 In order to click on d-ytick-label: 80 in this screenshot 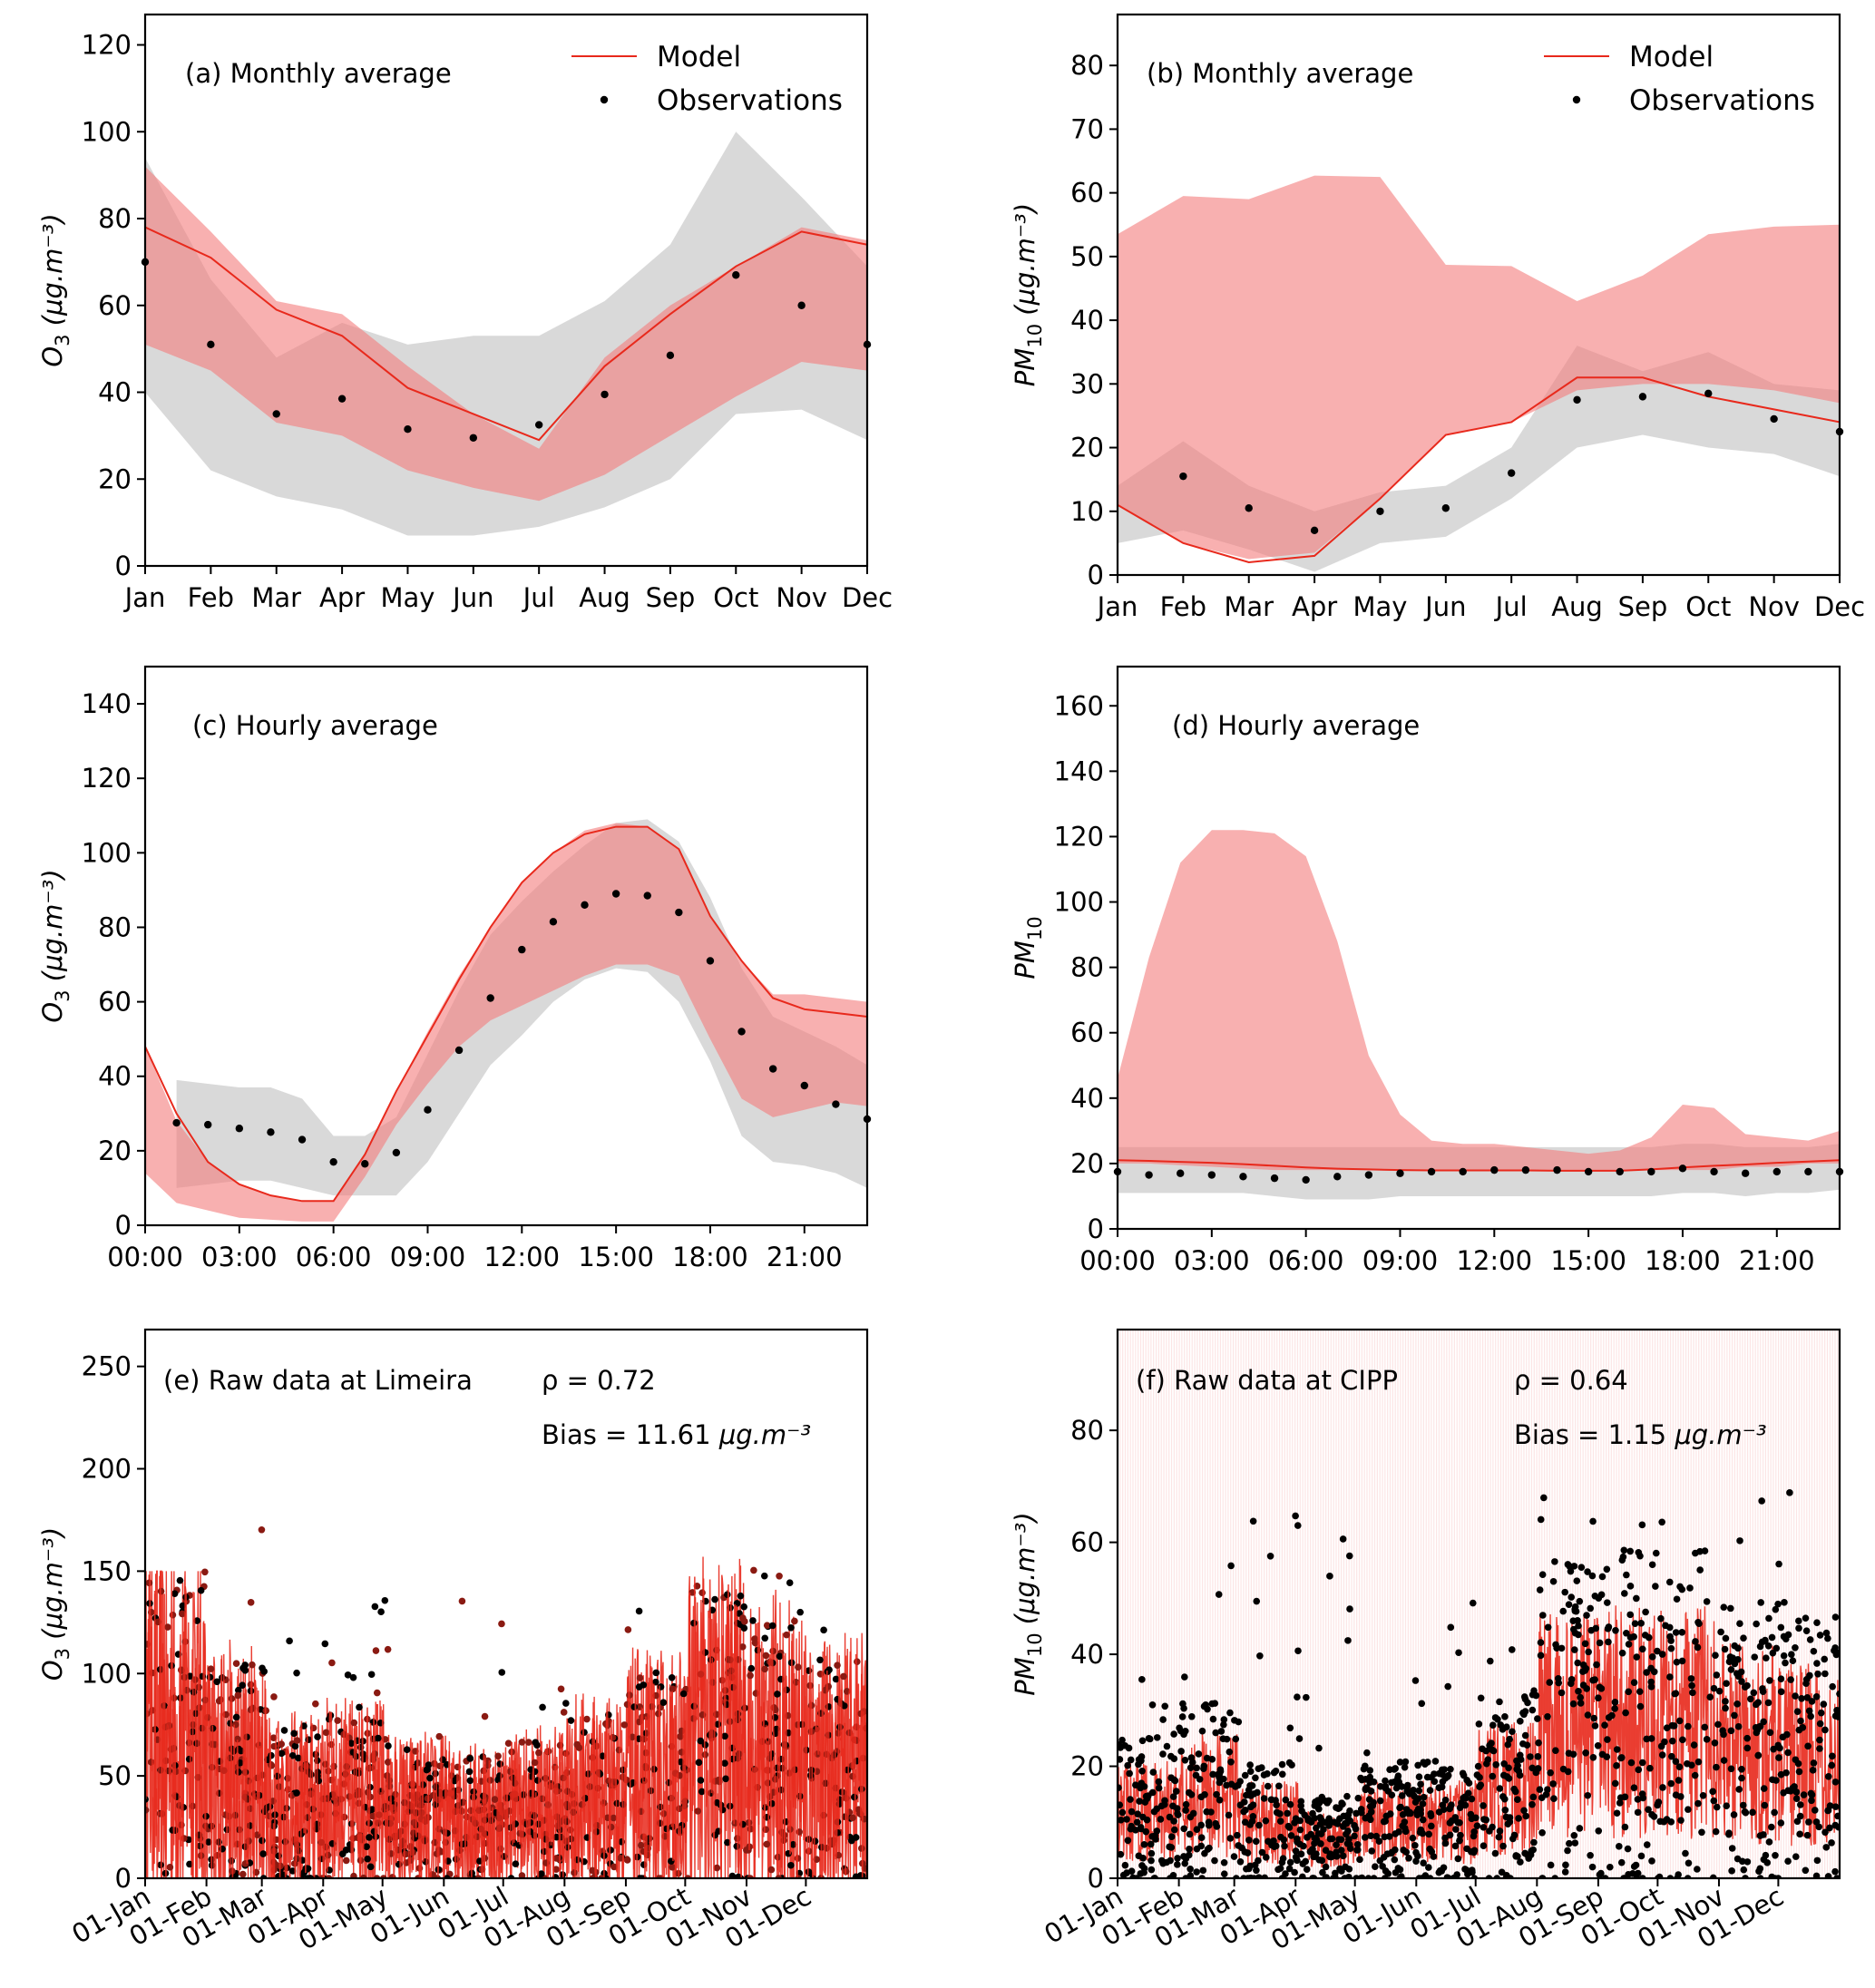, I will do `click(1087, 967)`.